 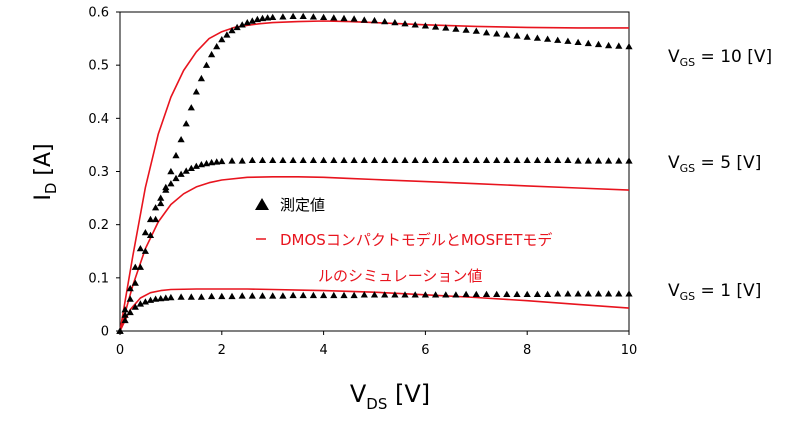 What do you see at coordinates (120, 350) in the screenshot?
I see `x-tick-label: 0` at bounding box center [120, 350].